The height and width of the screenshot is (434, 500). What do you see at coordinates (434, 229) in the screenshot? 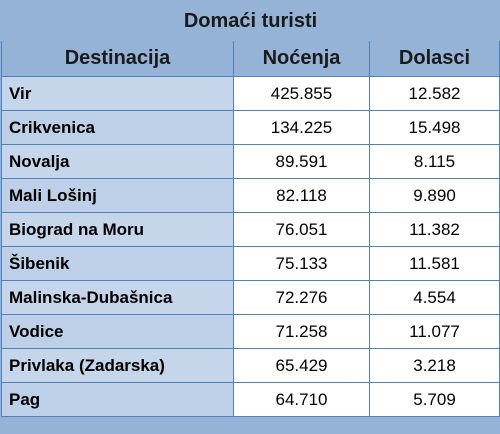
I see `arrivals-cell: 11.382` at bounding box center [434, 229].